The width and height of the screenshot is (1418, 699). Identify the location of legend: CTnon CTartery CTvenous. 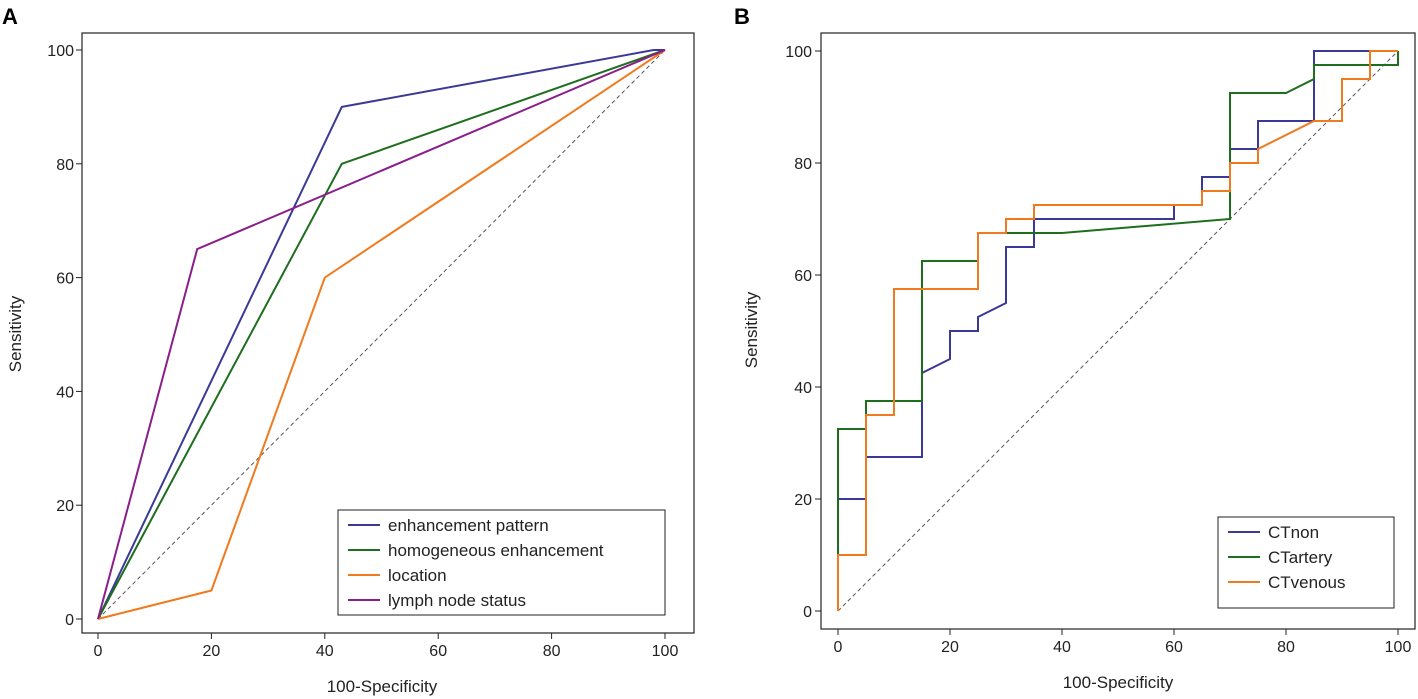
(1306, 562).